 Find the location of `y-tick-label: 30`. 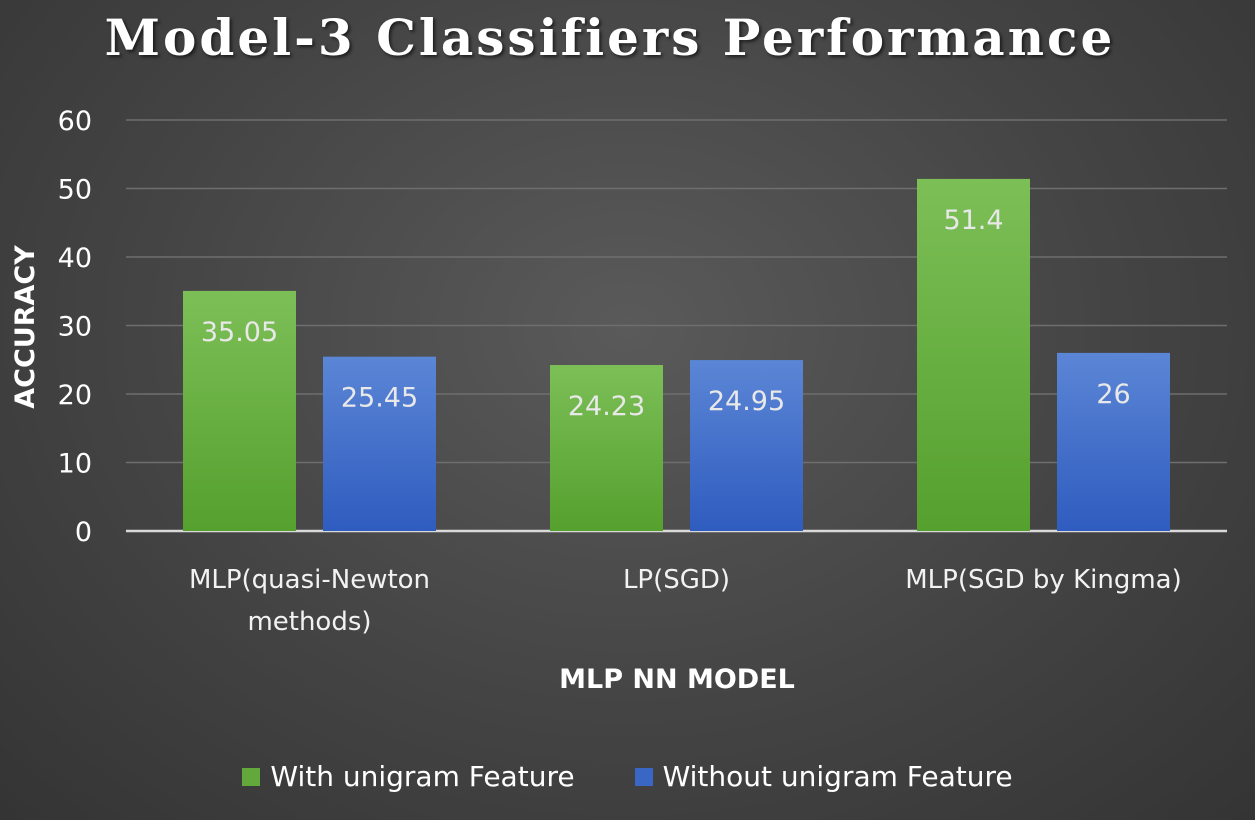

y-tick-label: 30 is located at coordinates (75, 327).